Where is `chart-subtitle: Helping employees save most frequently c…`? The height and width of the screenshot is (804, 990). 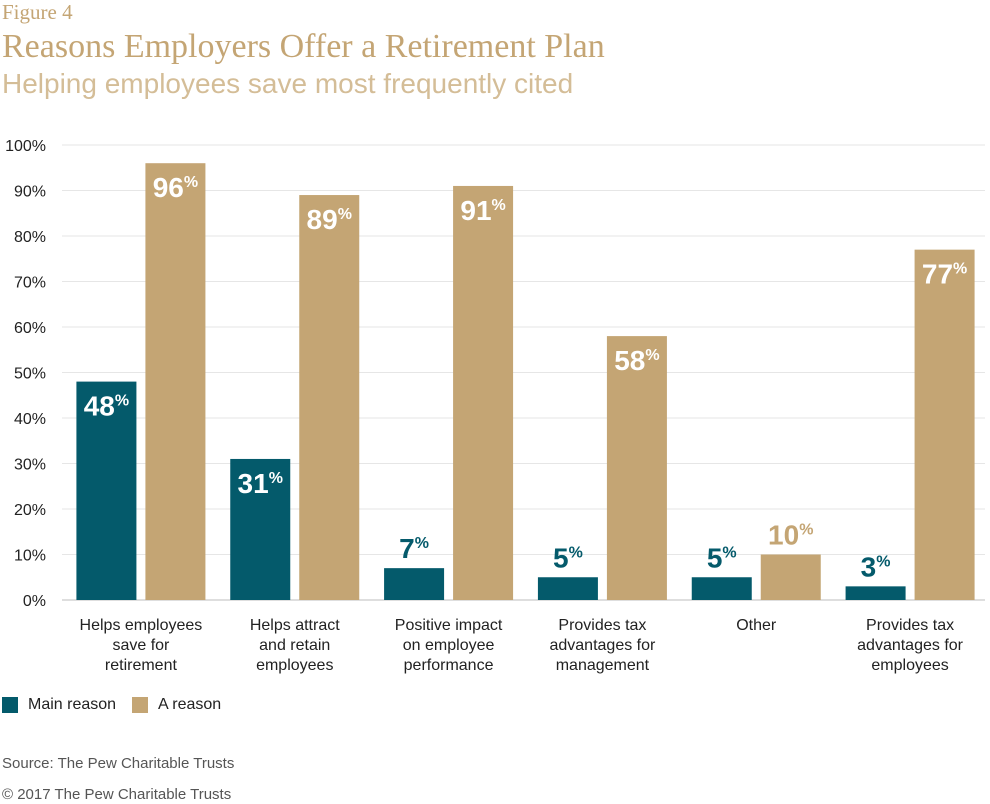
chart-subtitle: Helping employees save most frequently c… is located at coordinates (288, 83).